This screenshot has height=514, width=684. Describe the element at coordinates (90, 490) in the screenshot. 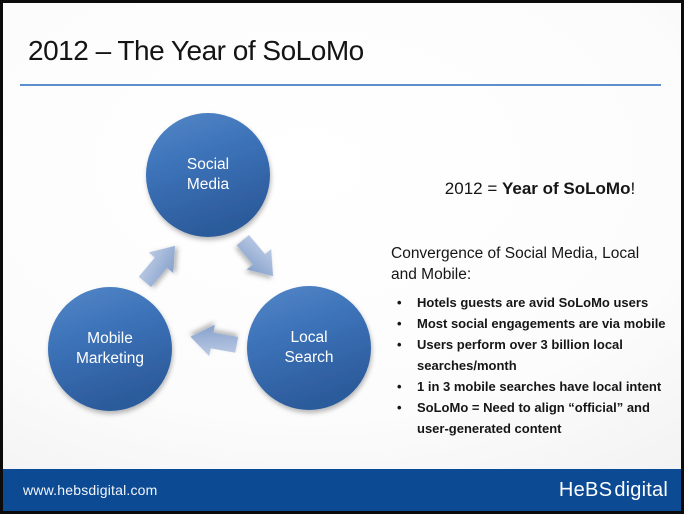

I see `footer-url: www.hebsdigital.com` at that location.